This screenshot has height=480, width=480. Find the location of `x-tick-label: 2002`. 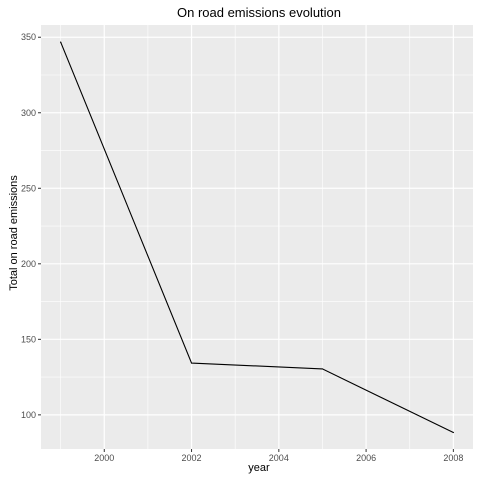

x-tick-label: 2002 is located at coordinates (192, 458).